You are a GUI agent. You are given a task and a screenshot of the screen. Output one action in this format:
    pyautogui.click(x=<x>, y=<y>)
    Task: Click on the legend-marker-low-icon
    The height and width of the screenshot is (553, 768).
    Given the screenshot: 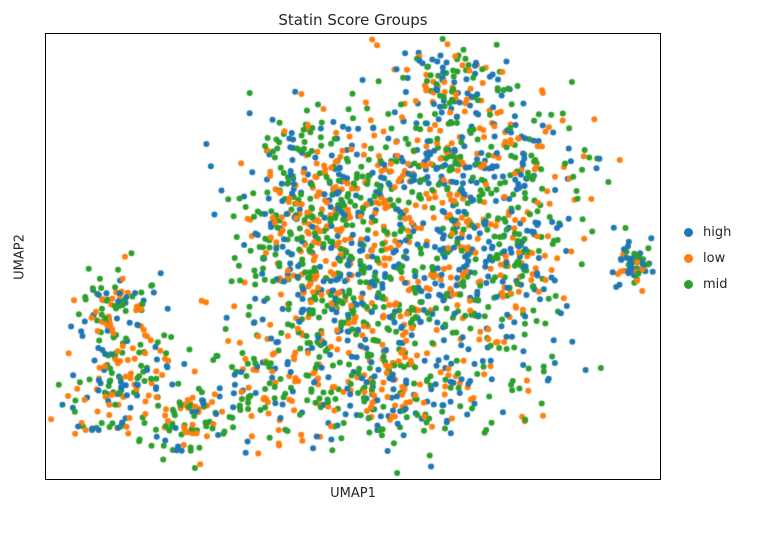 What is the action you would take?
    pyautogui.click(x=688, y=258)
    